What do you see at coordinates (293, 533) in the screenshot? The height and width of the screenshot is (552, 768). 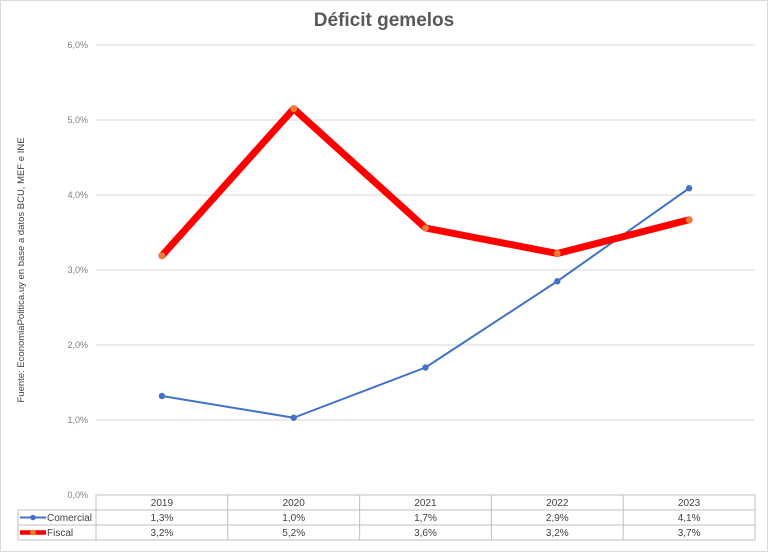 I see `data-label: 5,2%` at bounding box center [293, 533].